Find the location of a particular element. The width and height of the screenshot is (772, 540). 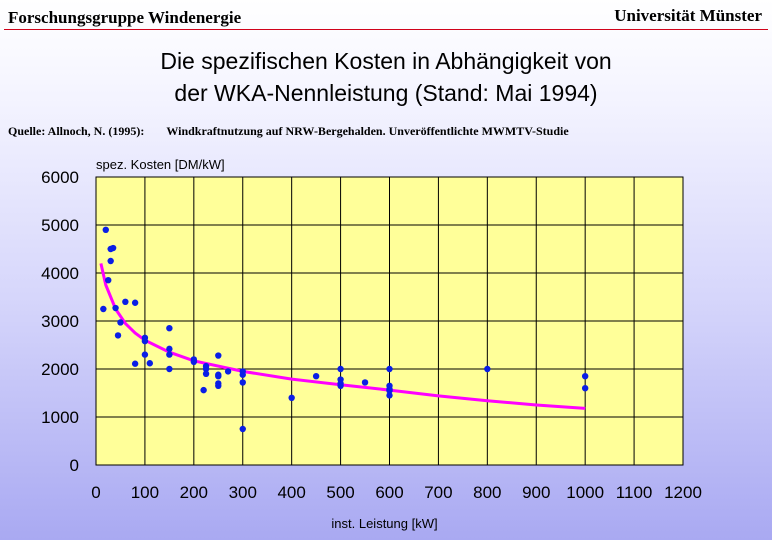

y-tick-label: 4000 is located at coordinates (60, 273).